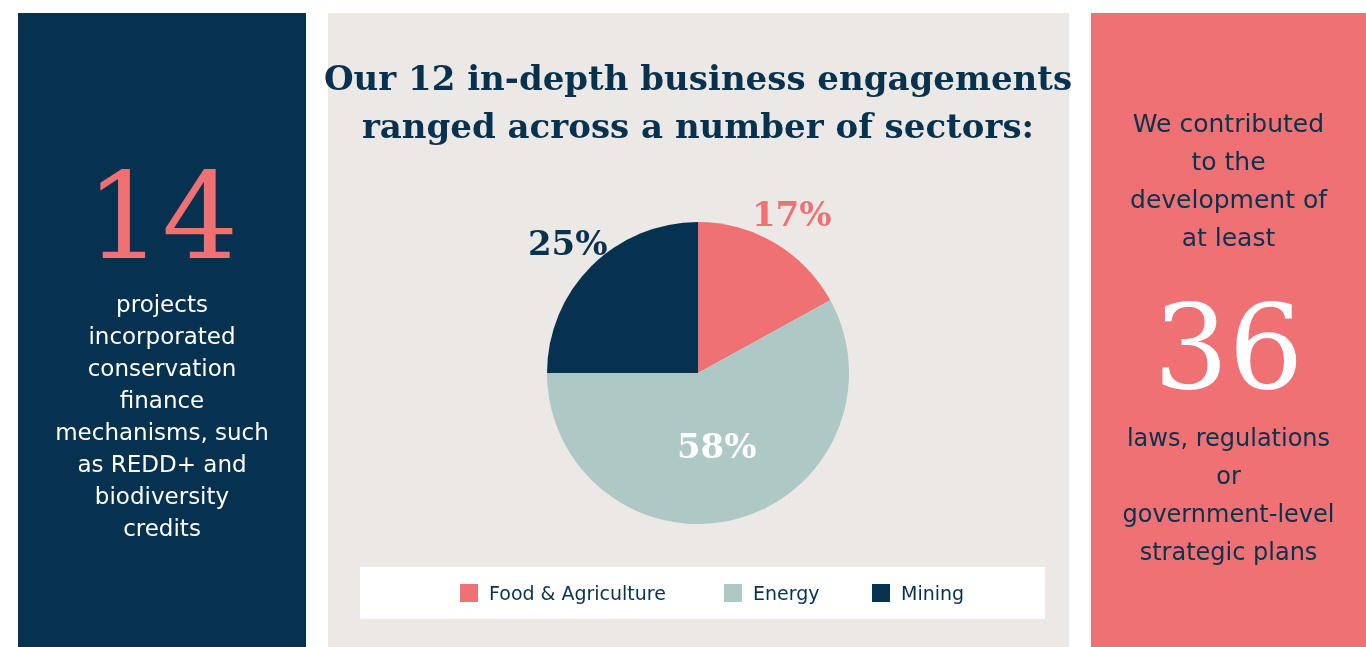 This screenshot has width=1366, height=647. I want to click on text: laws, regulations or government-level strategic plans, so click(1228, 495).